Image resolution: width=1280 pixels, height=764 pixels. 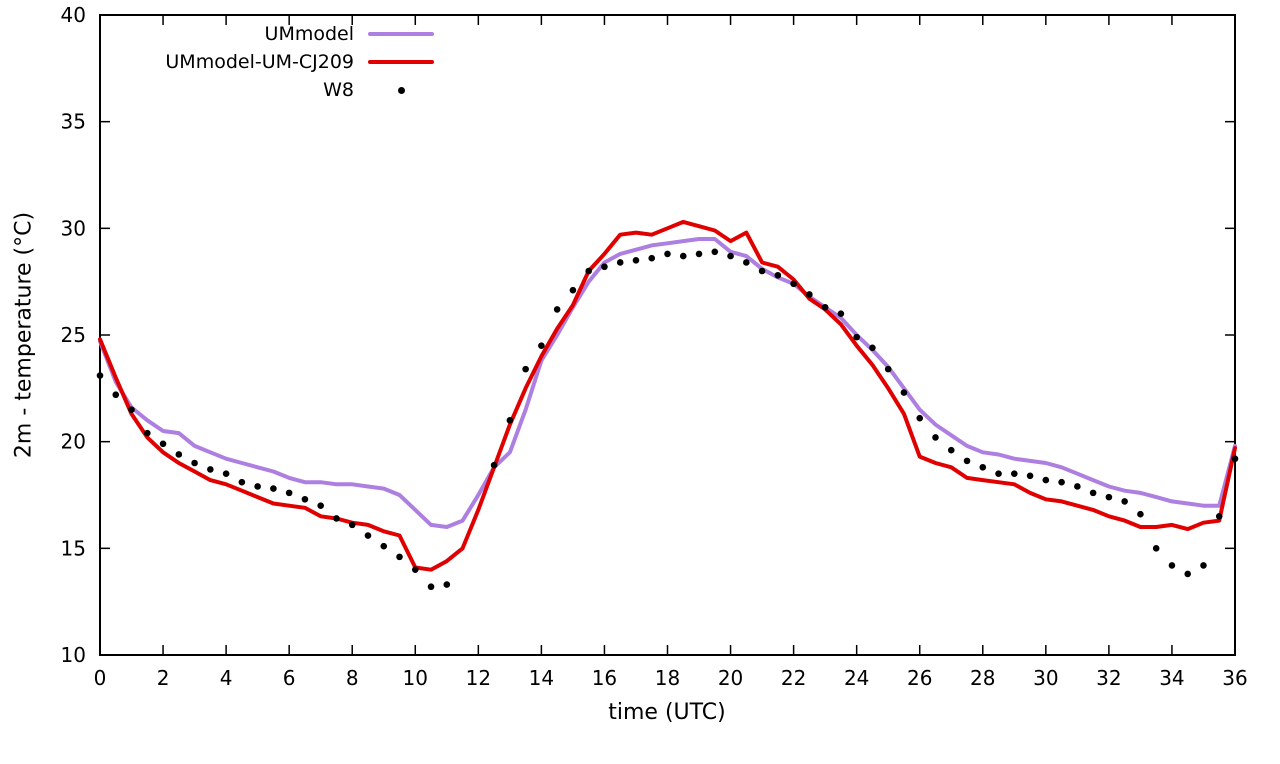 What do you see at coordinates (1234, 678) in the screenshot?
I see `svg-text: 36` at bounding box center [1234, 678].